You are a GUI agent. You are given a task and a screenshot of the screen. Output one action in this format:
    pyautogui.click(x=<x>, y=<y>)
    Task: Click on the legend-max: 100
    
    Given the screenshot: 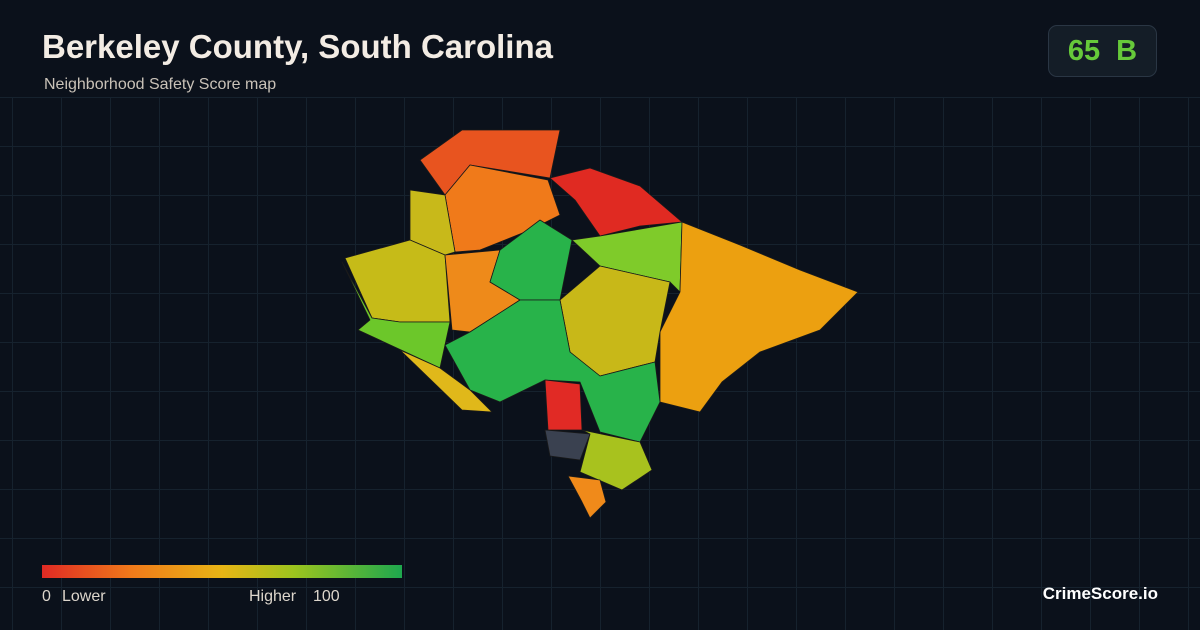 What is the action you would take?
    pyautogui.click(x=326, y=596)
    